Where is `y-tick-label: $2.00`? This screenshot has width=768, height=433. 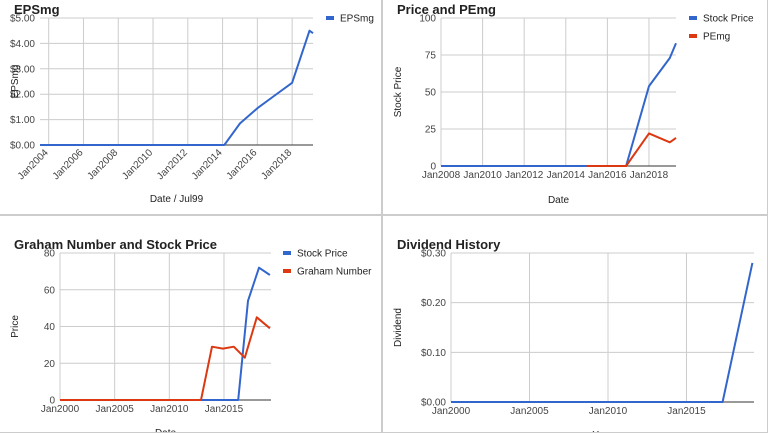
y-tick-label: $2.00 is located at coordinates (22, 95).